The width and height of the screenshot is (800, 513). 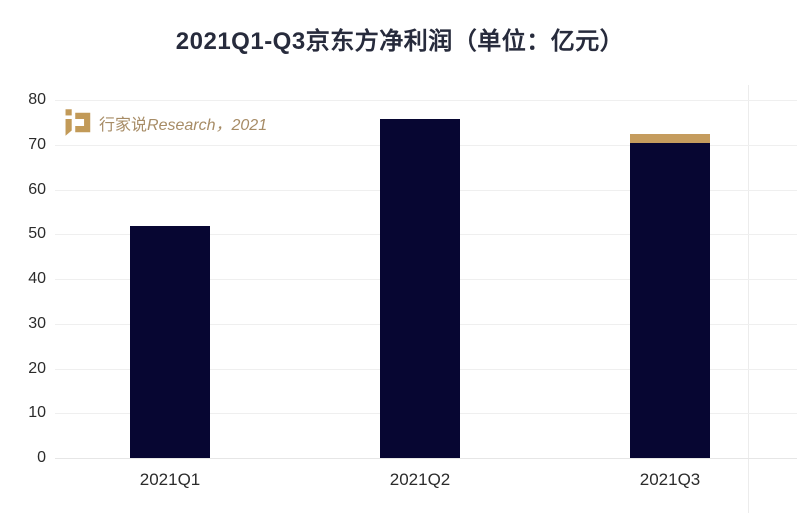 I want to click on watermark-brand: 行家说, so click(x=123, y=125).